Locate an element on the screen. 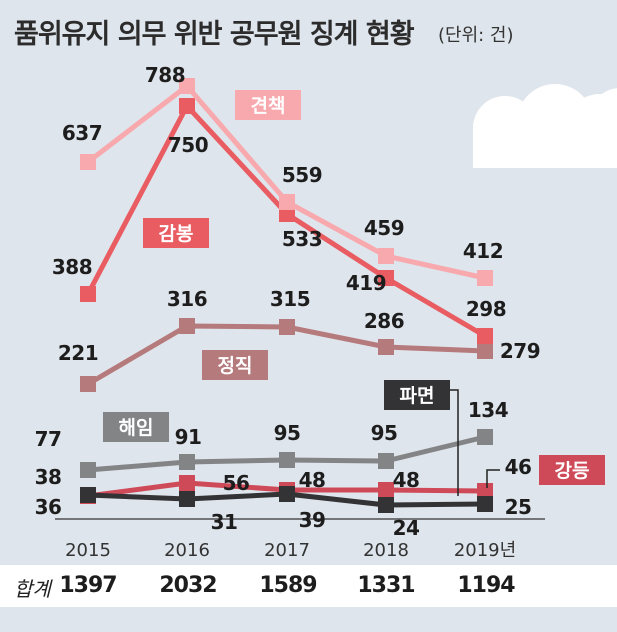  legend-label-파면: 파면 is located at coordinates (417, 396).